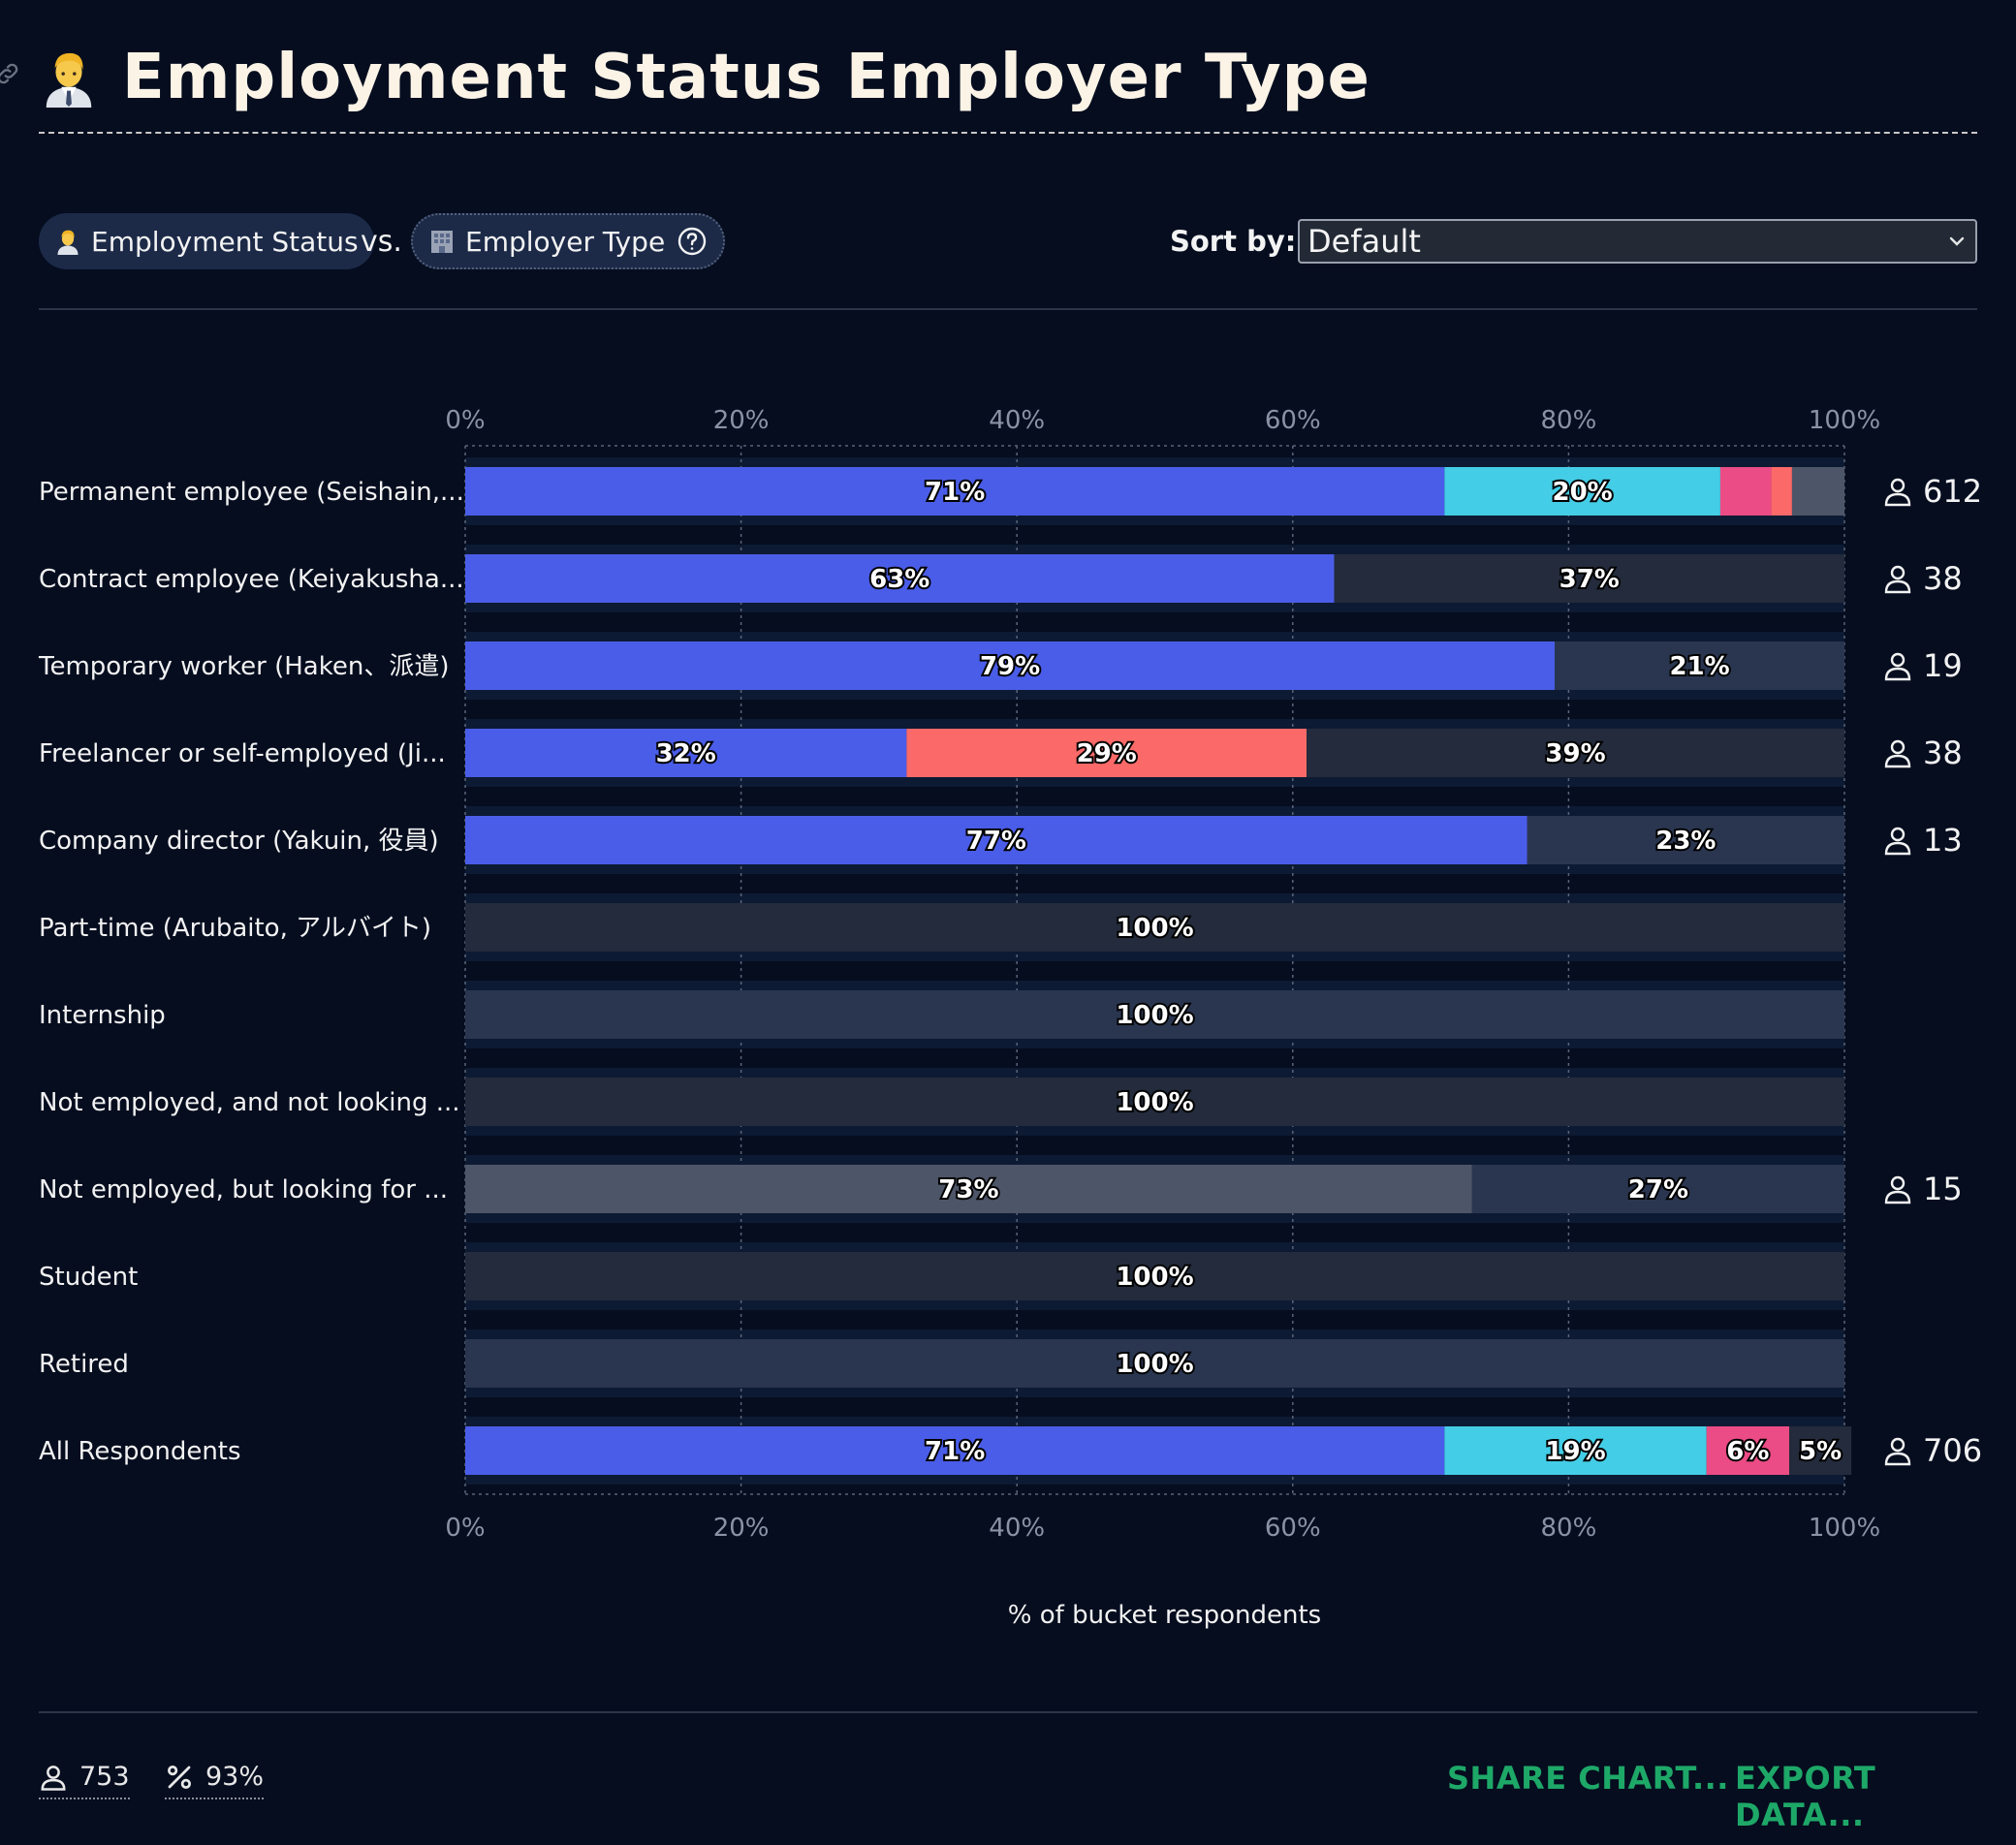 The height and width of the screenshot is (1845, 2016). I want to click on sort-select-value: Default, so click(1364, 241).